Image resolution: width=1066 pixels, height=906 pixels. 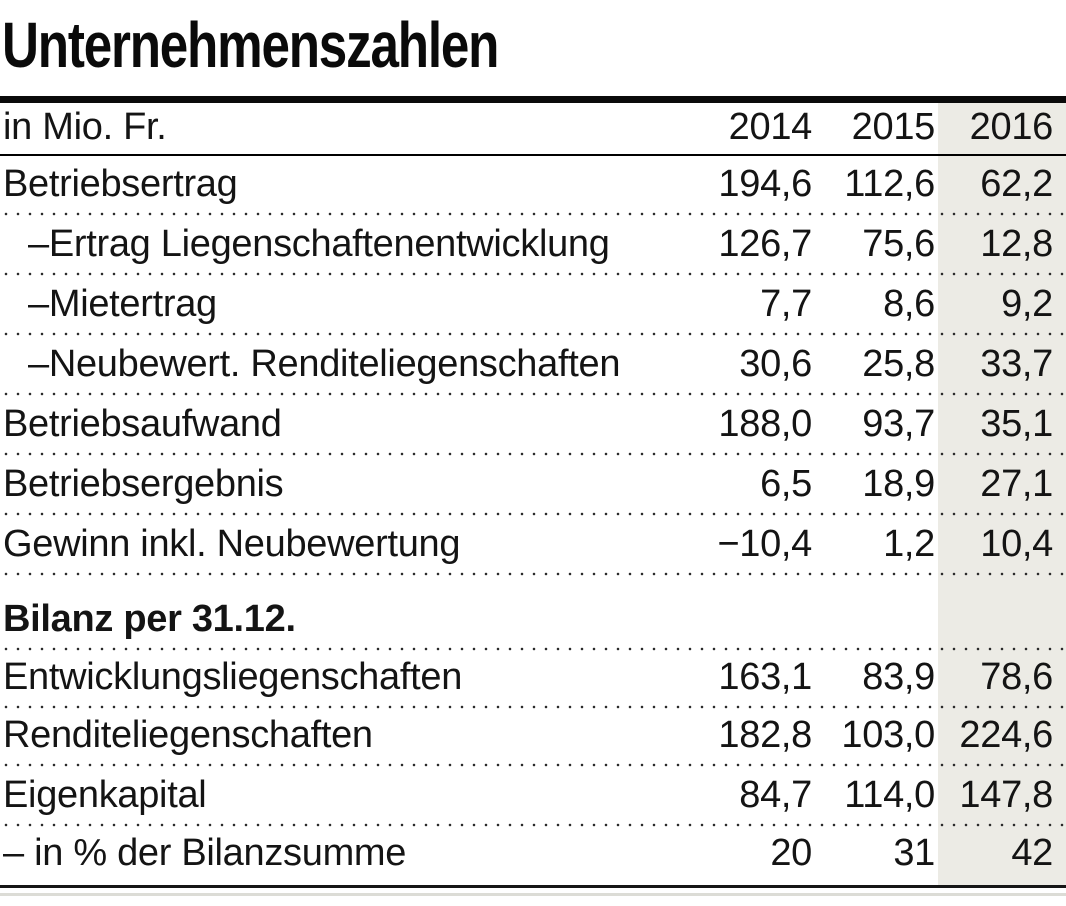 What do you see at coordinates (533, 186) in the screenshot?
I see `table-row-betriebsertrag: Betriebsertrag 194,6 112,6 62,2` at bounding box center [533, 186].